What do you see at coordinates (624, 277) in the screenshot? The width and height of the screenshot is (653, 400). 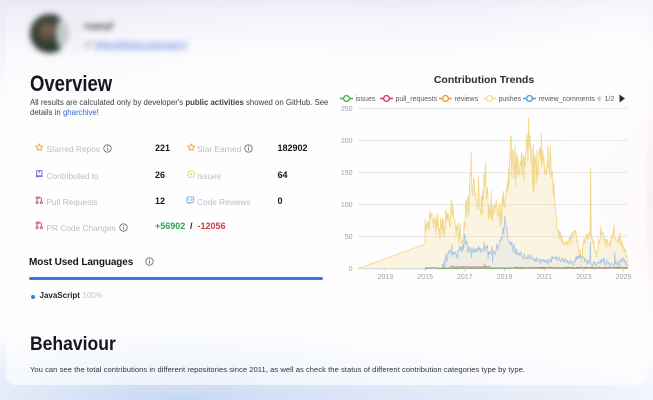 I see `svg-text: 2025` at bounding box center [624, 277].